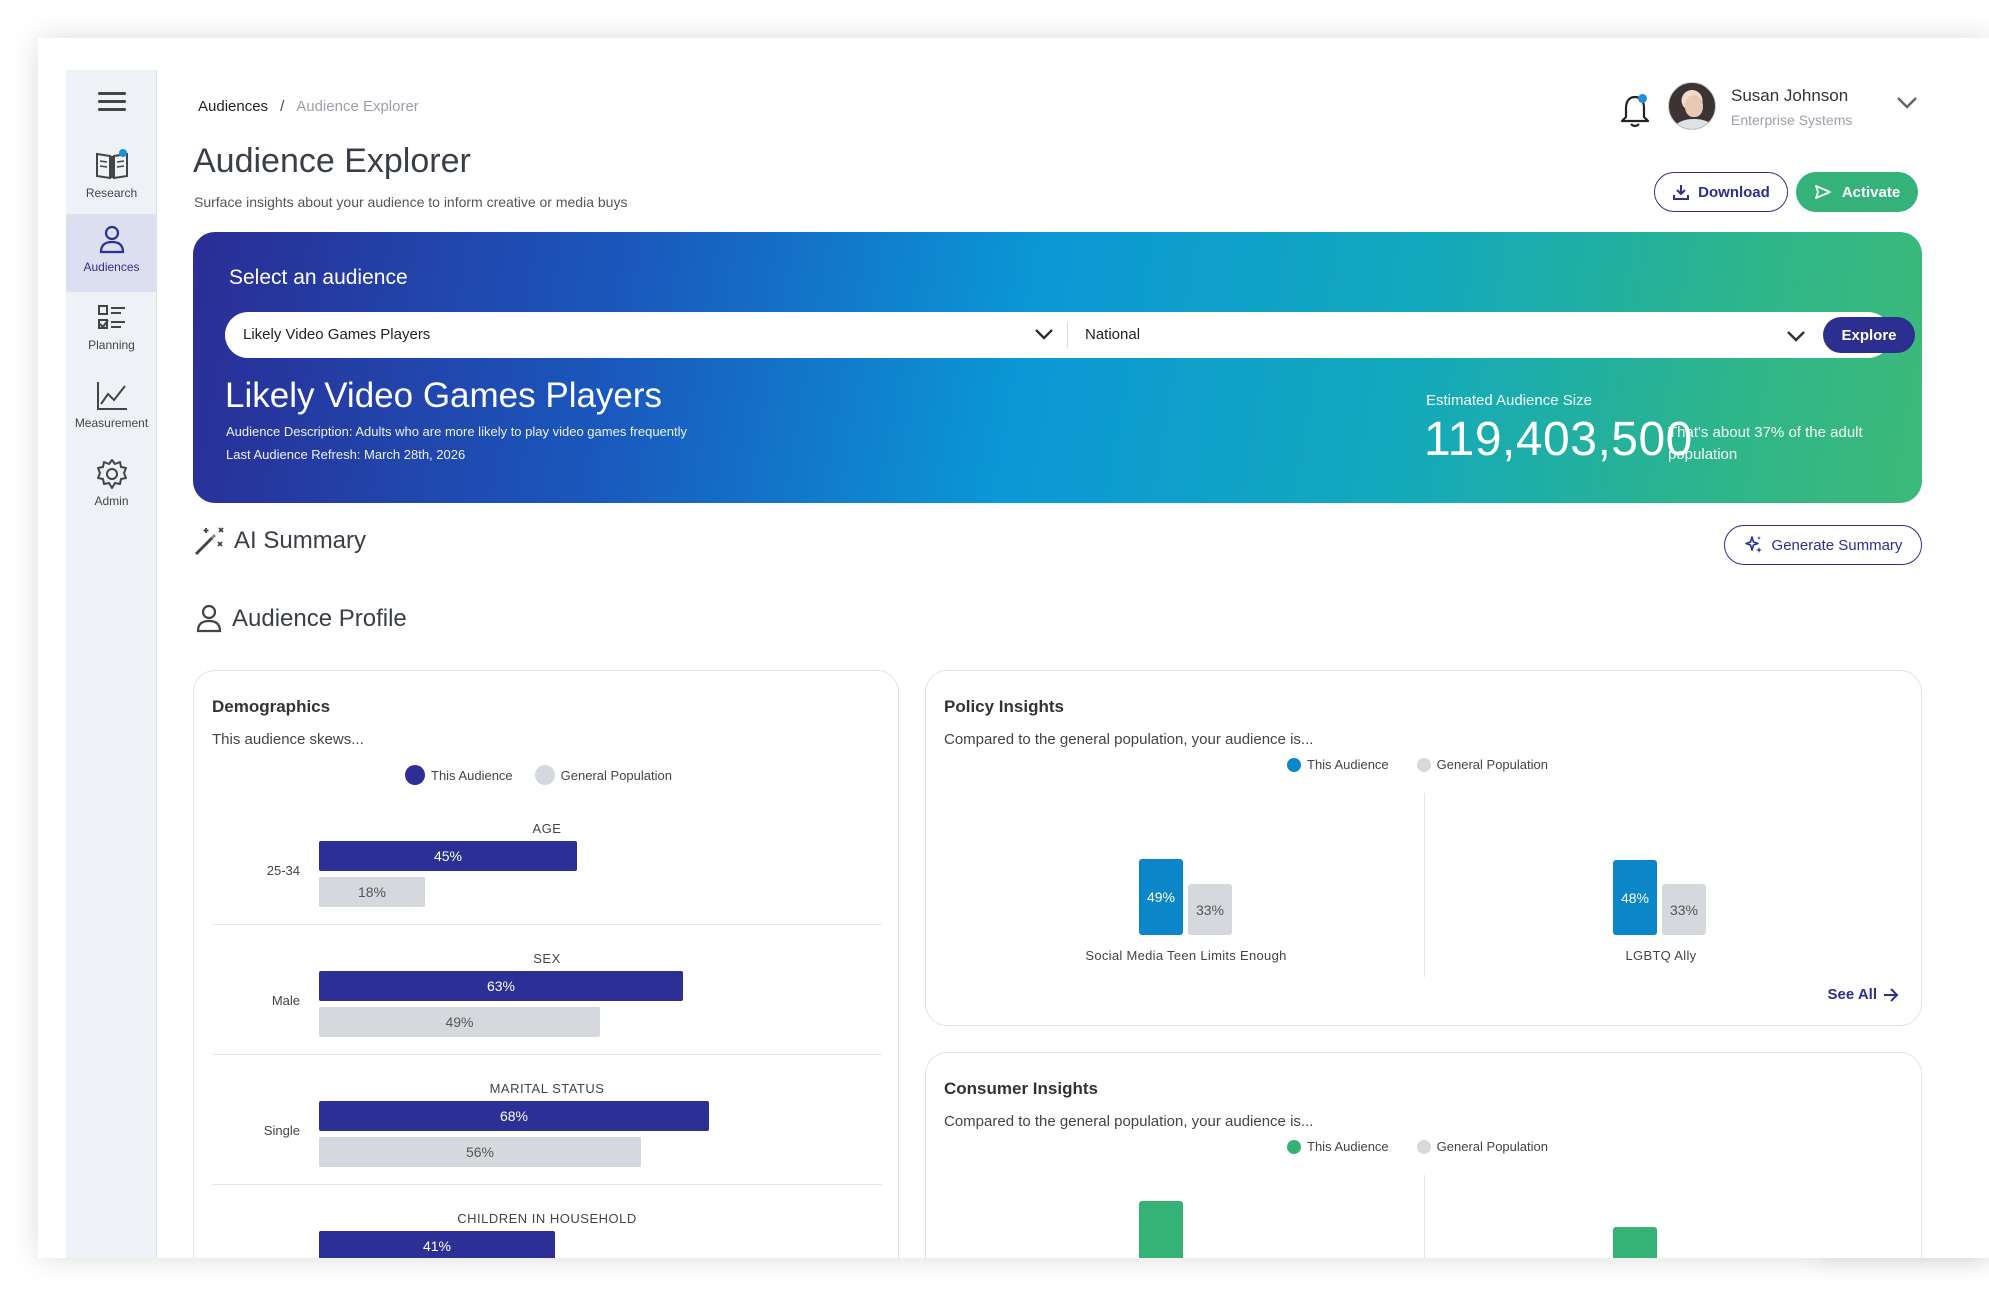 Image resolution: width=1989 pixels, height=1296 pixels. What do you see at coordinates (337, 334) in the screenshot?
I see `audience-dropdown-value: Likely Video Games Players` at bounding box center [337, 334].